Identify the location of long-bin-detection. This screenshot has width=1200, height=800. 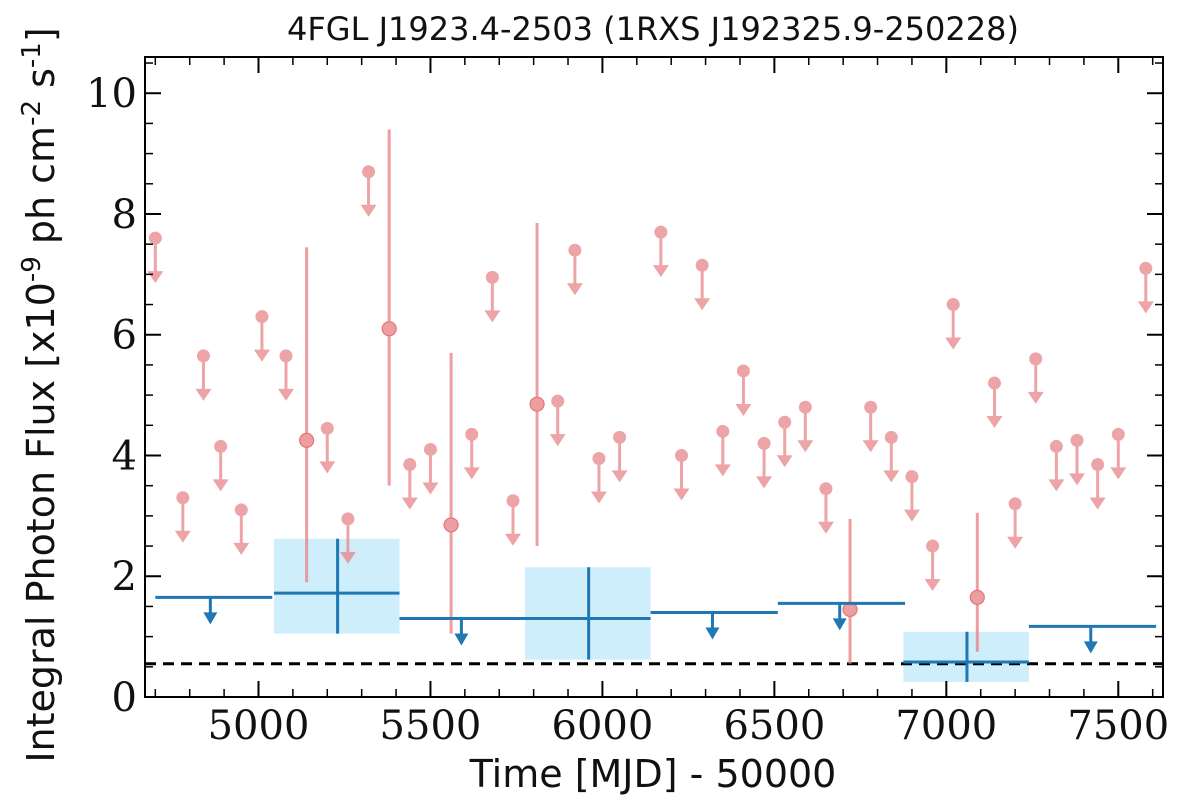
(336, 586).